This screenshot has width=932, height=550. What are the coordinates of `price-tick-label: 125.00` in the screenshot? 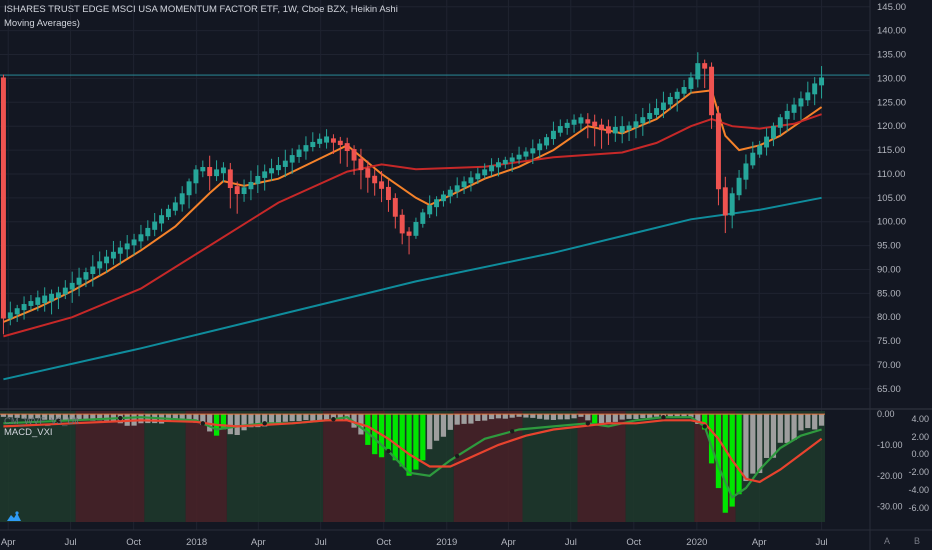 It's located at (891, 102).